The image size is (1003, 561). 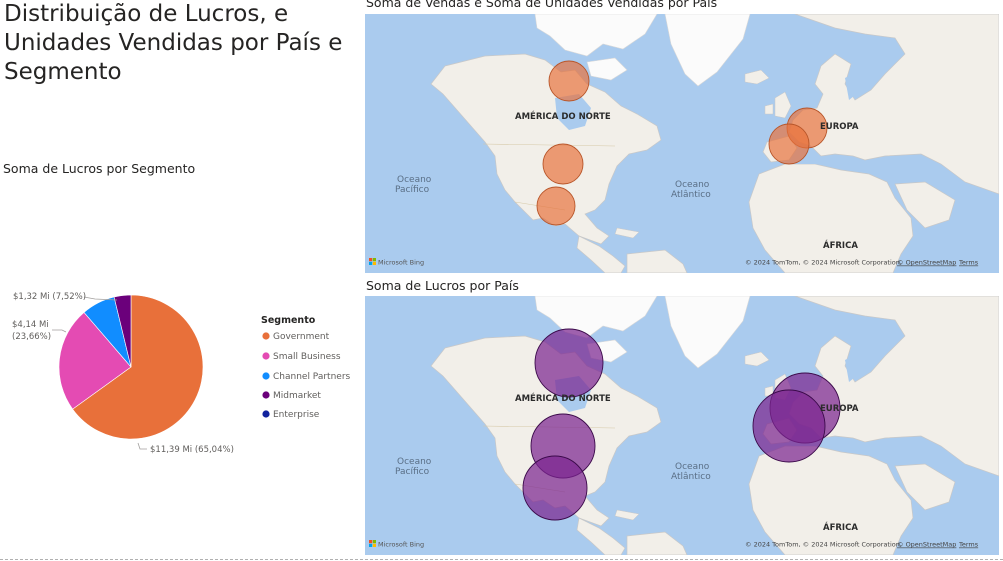 What do you see at coordinates (296, 415) in the screenshot?
I see `legend-label: Enterprise` at bounding box center [296, 415].